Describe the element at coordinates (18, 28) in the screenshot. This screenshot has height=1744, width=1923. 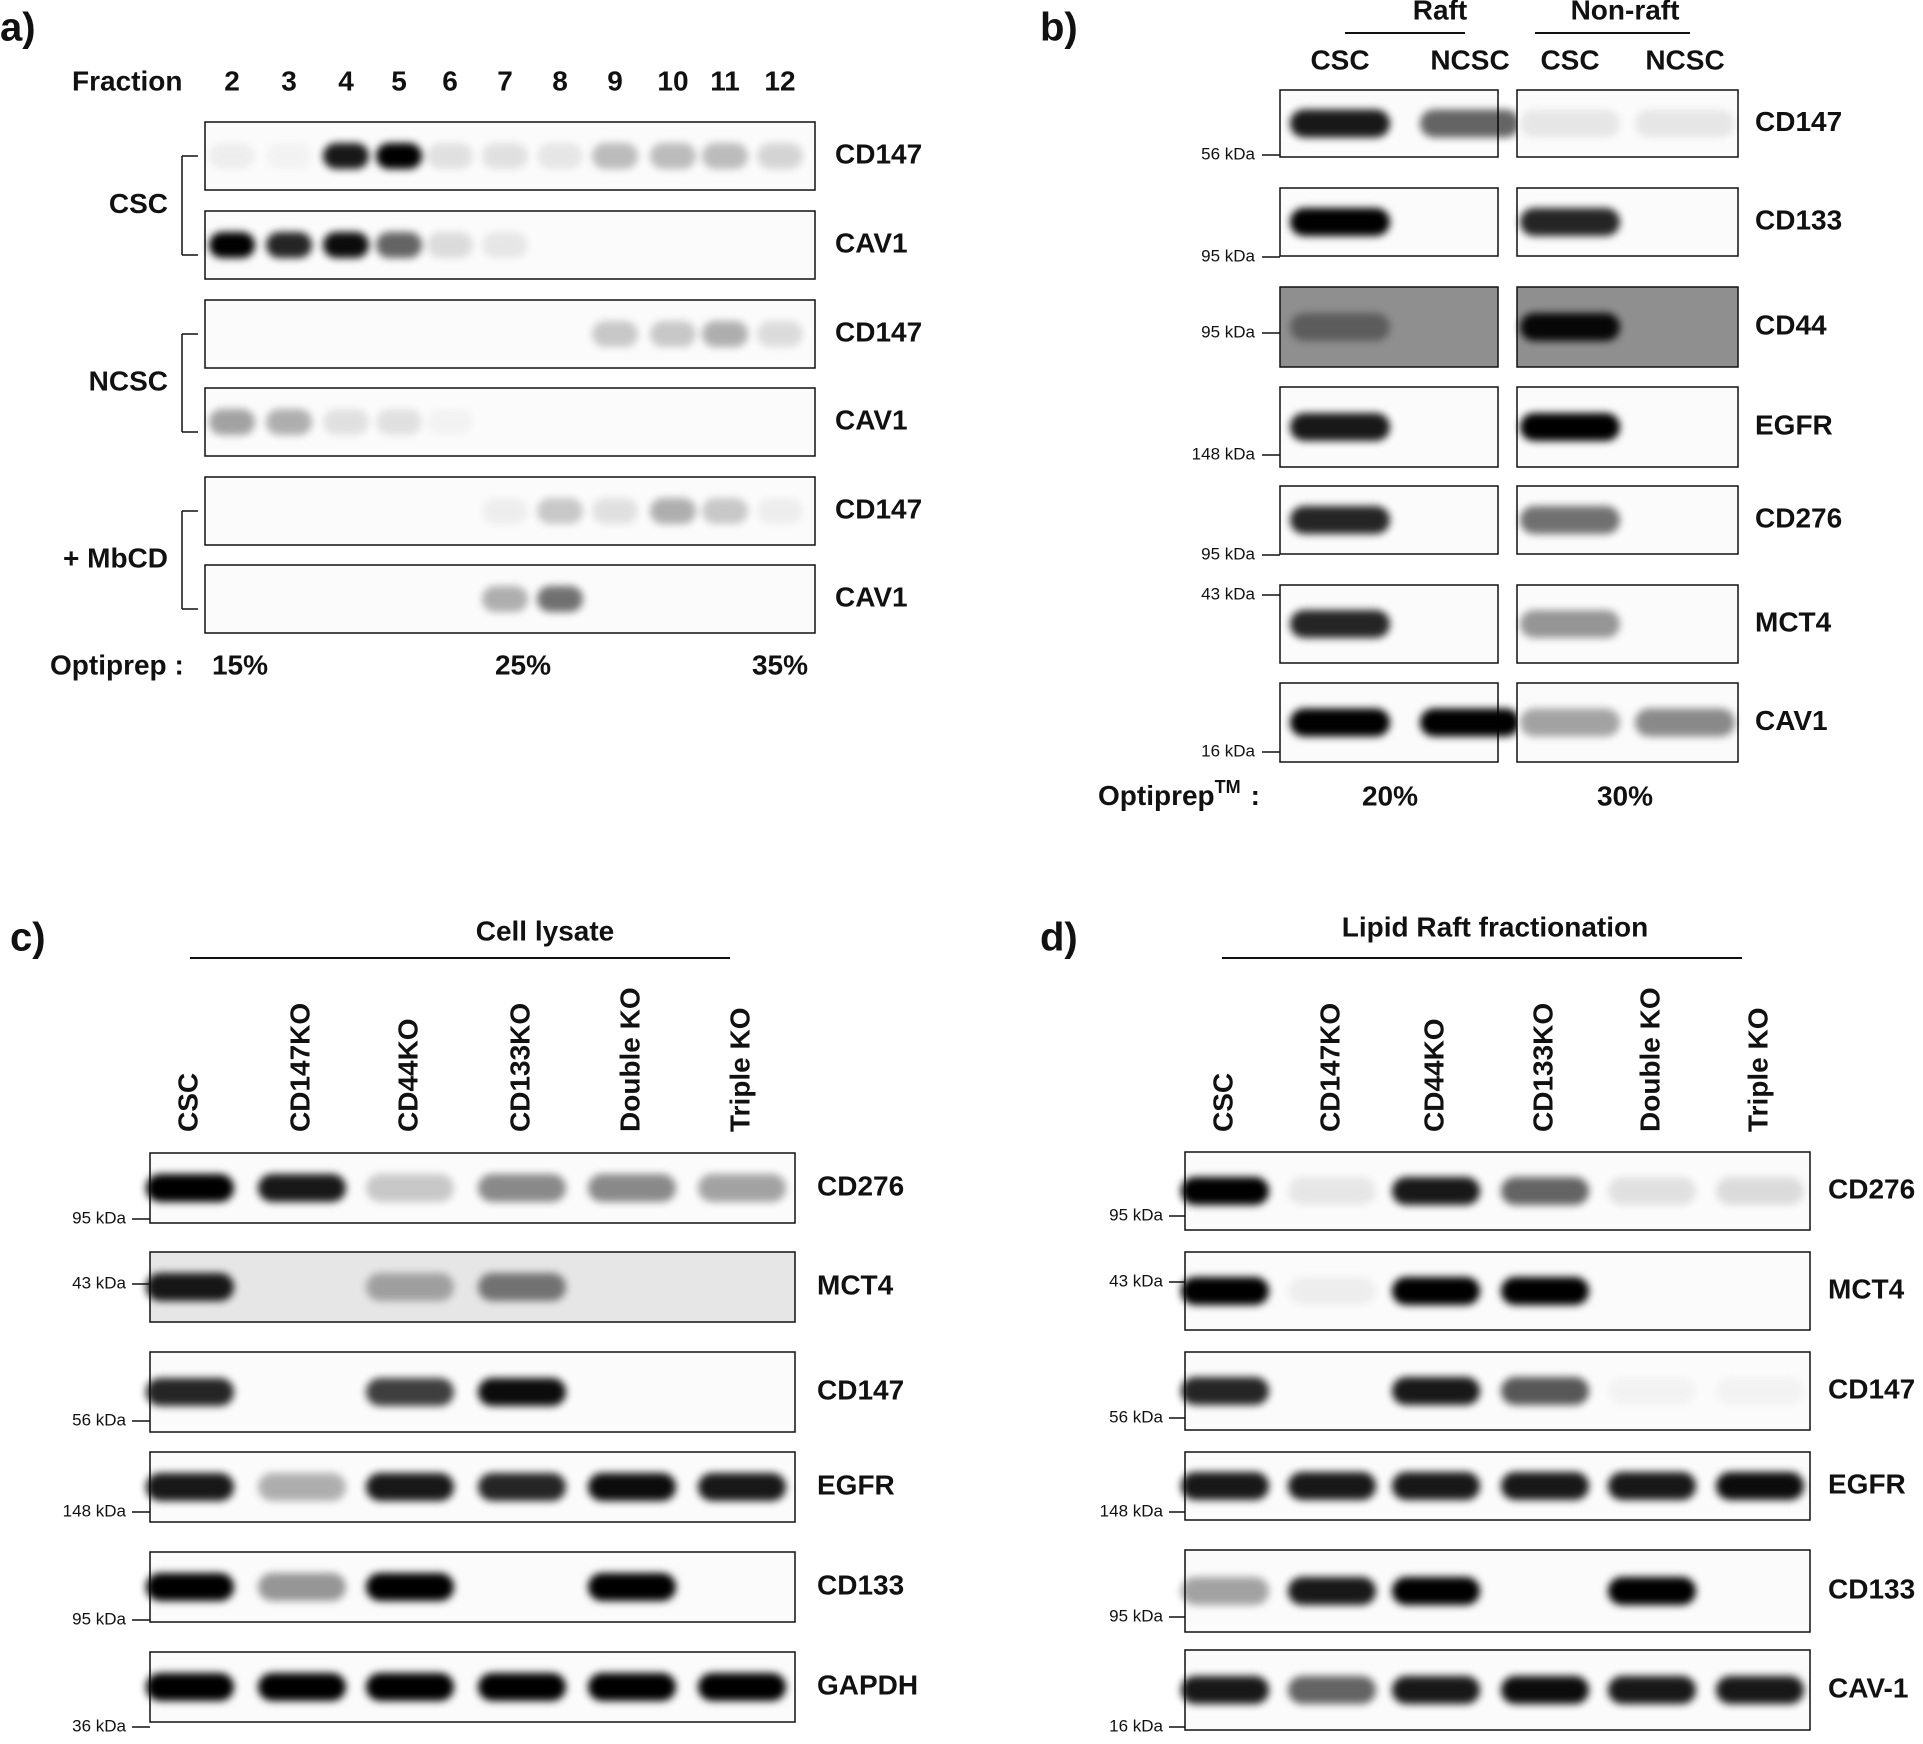
I see `panel-label: a)` at that location.